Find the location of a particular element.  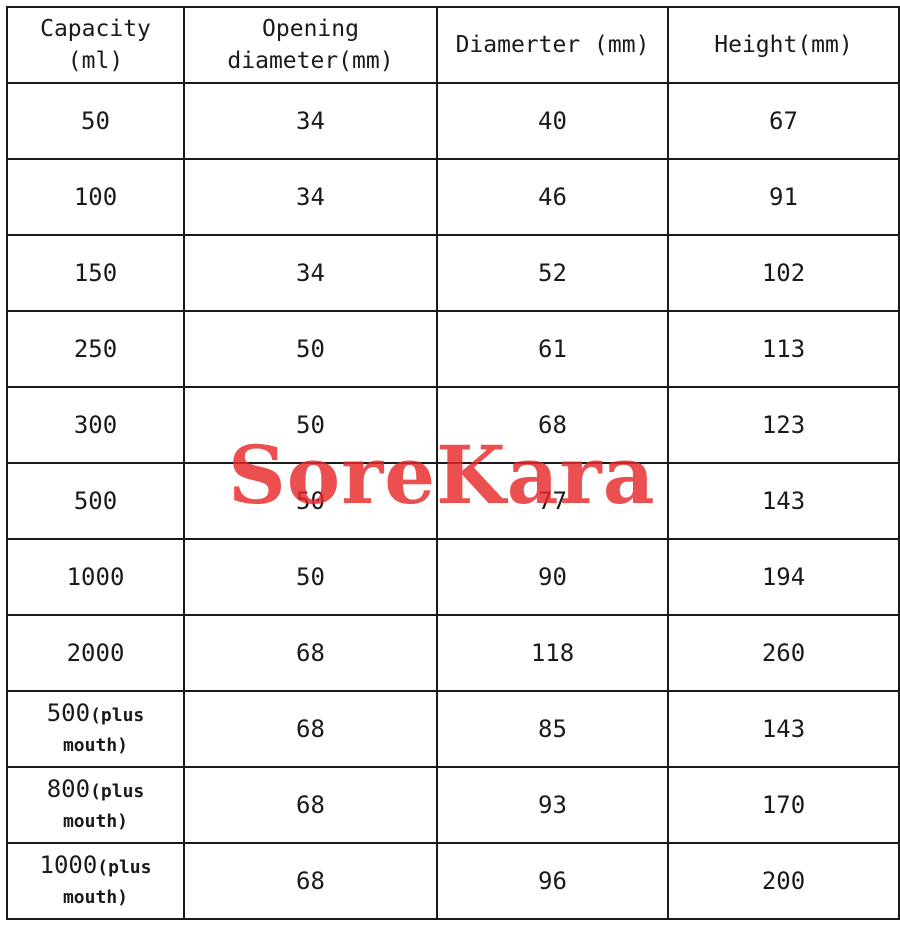

table-row: 2000 68 118 260 is located at coordinates (453, 653).